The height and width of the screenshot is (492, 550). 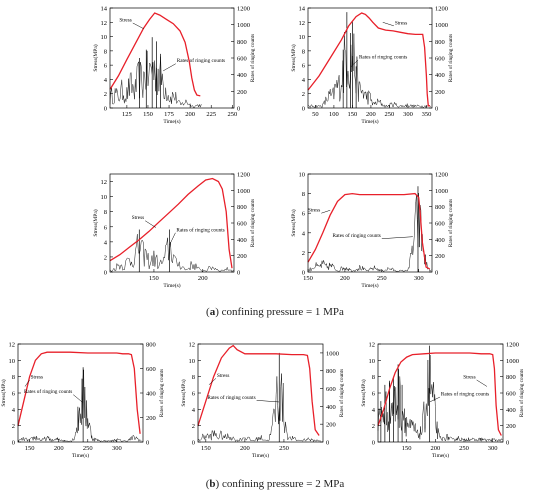 I want to click on caption-a-text: confining pressure = 1 MPa, so click(x=281, y=312).